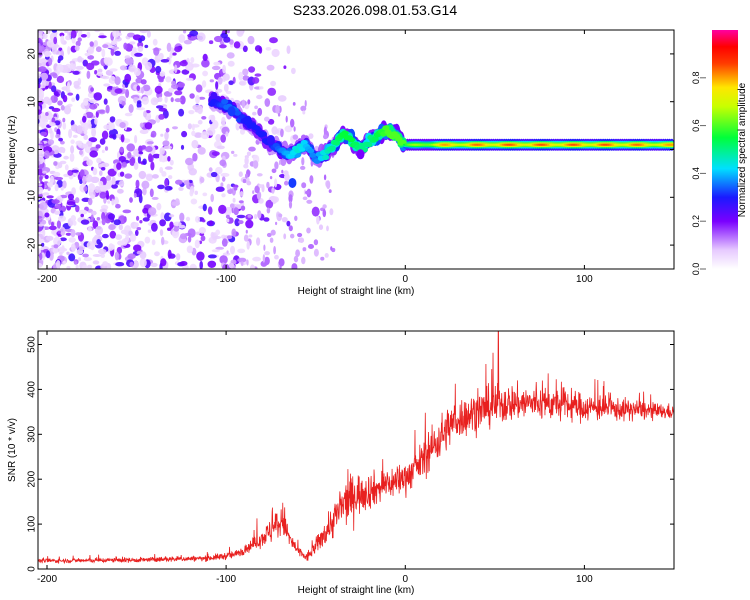 This screenshot has width=750, height=600. I want to click on snr-y-tick-label: 200, so click(32, 478).